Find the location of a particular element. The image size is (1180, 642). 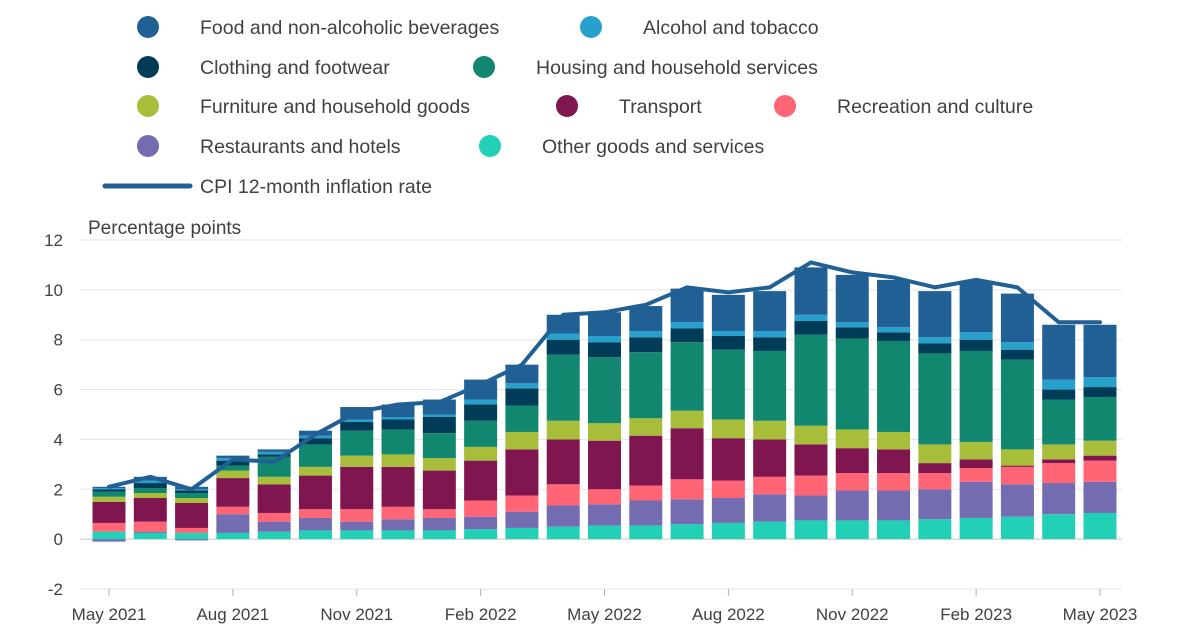

legend-label: Furniture and household goods is located at coordinates (335, 107).